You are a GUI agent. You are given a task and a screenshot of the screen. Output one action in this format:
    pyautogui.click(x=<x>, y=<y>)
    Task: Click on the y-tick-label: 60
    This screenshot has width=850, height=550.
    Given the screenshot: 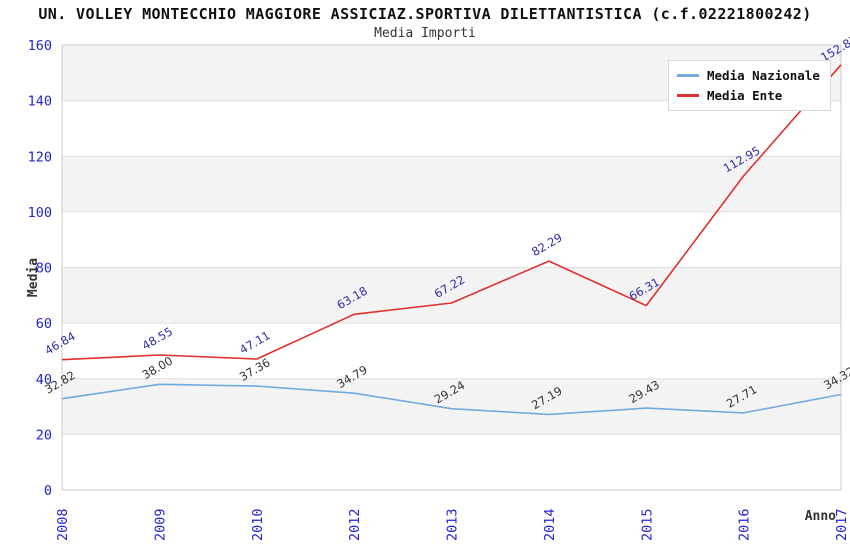 What is the action you would take?
    pyautogui.click(x=44, y=324)
    